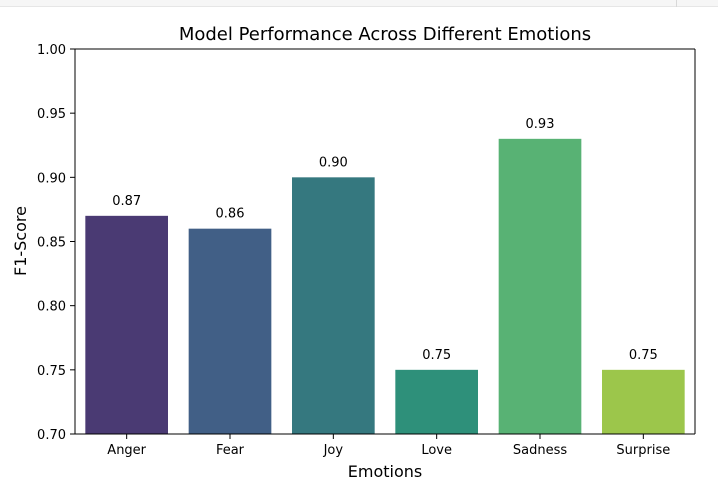 The image size is (718, 484). I want to click on data-label-anger: 0.87, so click(126, 201).